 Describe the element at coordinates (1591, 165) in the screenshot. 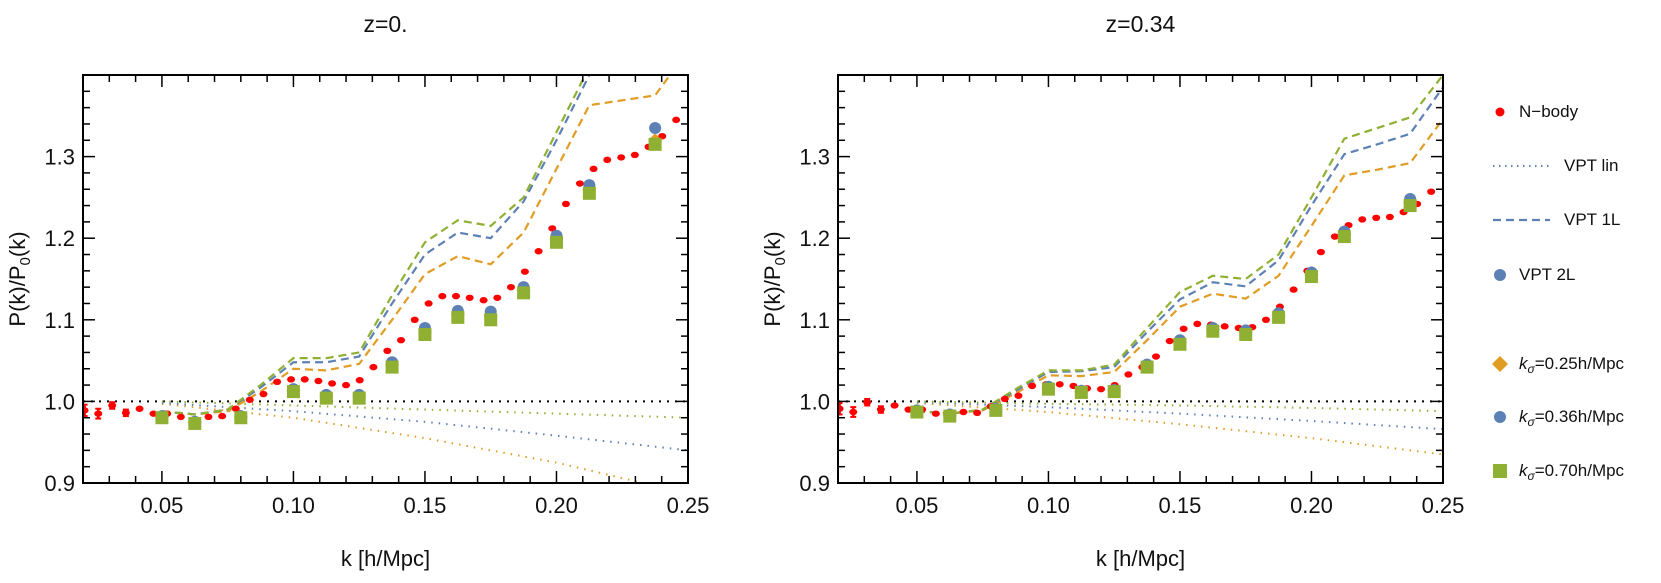

I see `legend-label: VPT lin` at that location.